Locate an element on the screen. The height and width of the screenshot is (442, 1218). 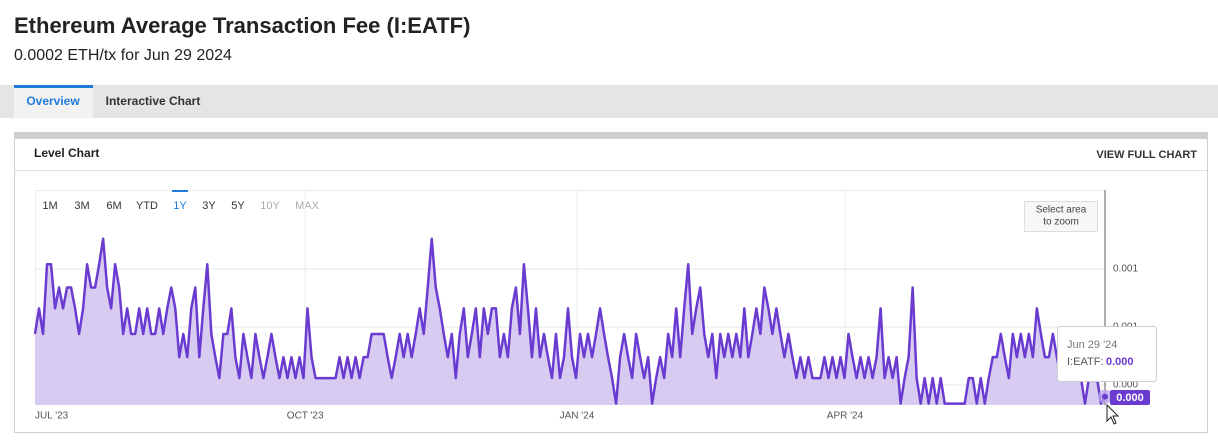
x-tick-label: APR '24 is located at coordinates (845, 416).